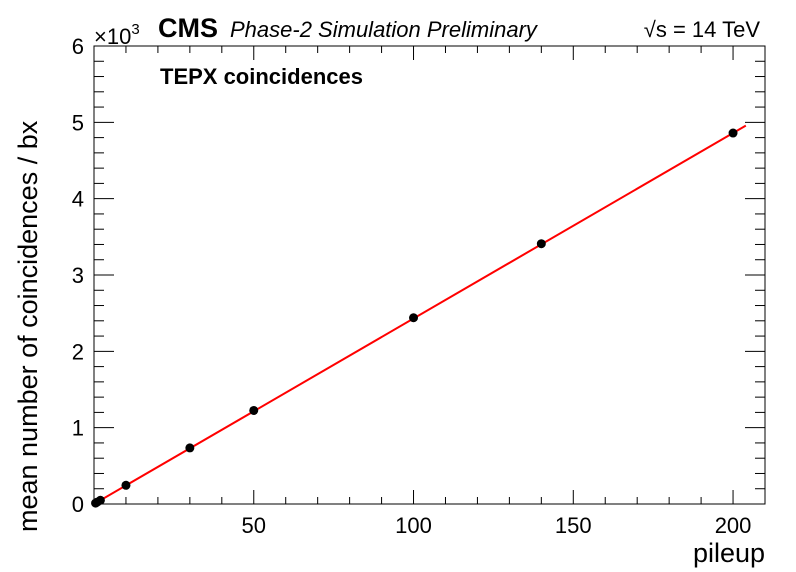  What do you see at coordinates (135, 29) in the screenshot?
I see `y-multiplier-exp: 3` at bounding box center [135, 29].